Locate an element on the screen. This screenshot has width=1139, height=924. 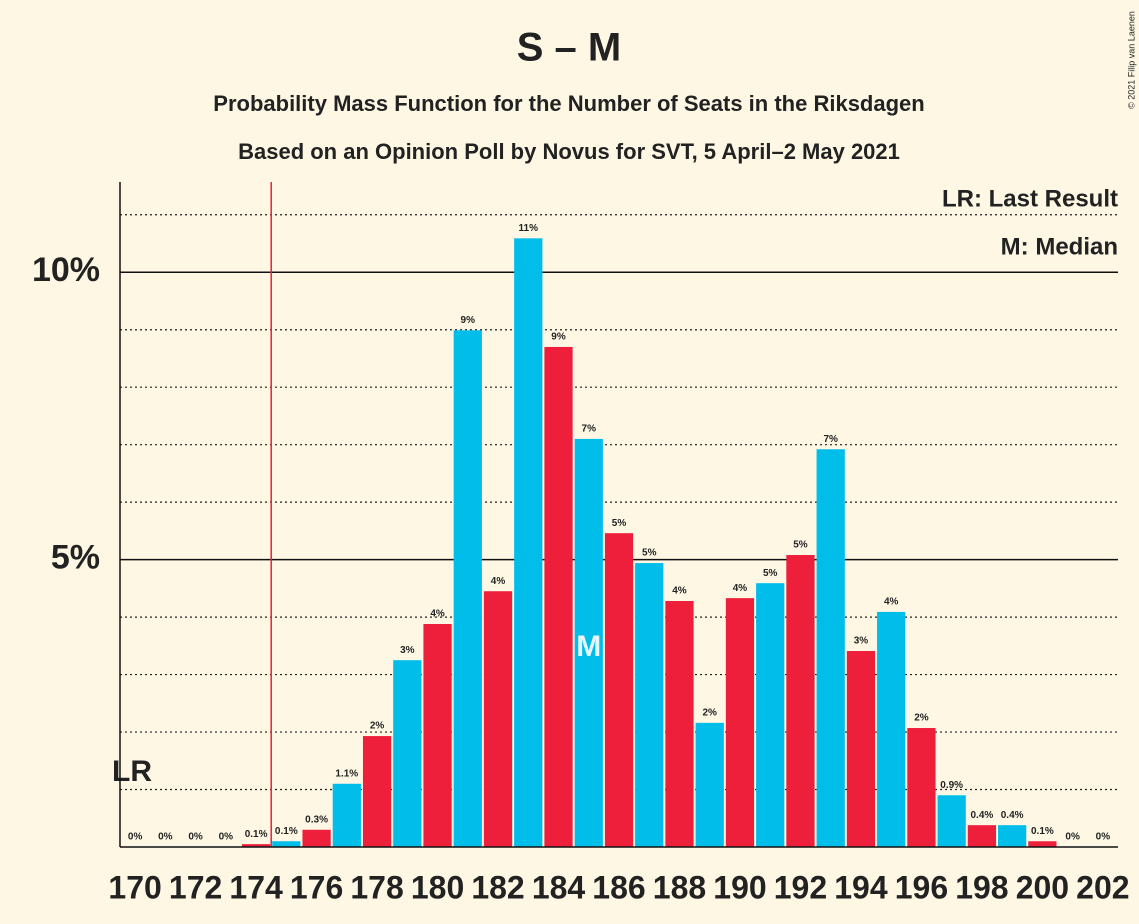
y-tick-label: 10% is located at coordinates (66, 270).